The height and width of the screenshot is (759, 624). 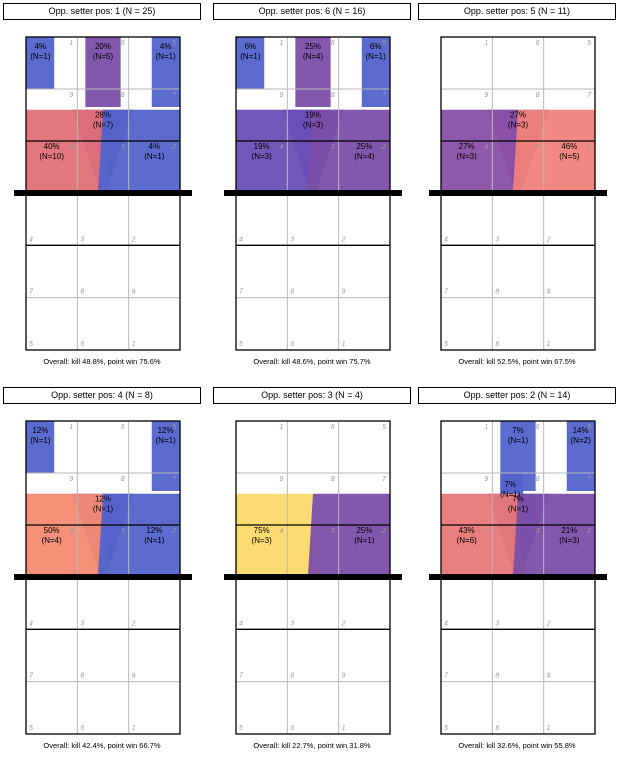 What do you see at coordinates (103, 115) in the screenshot?
I see `zone-pct-label: 28%` at bounding box center [103, 115].